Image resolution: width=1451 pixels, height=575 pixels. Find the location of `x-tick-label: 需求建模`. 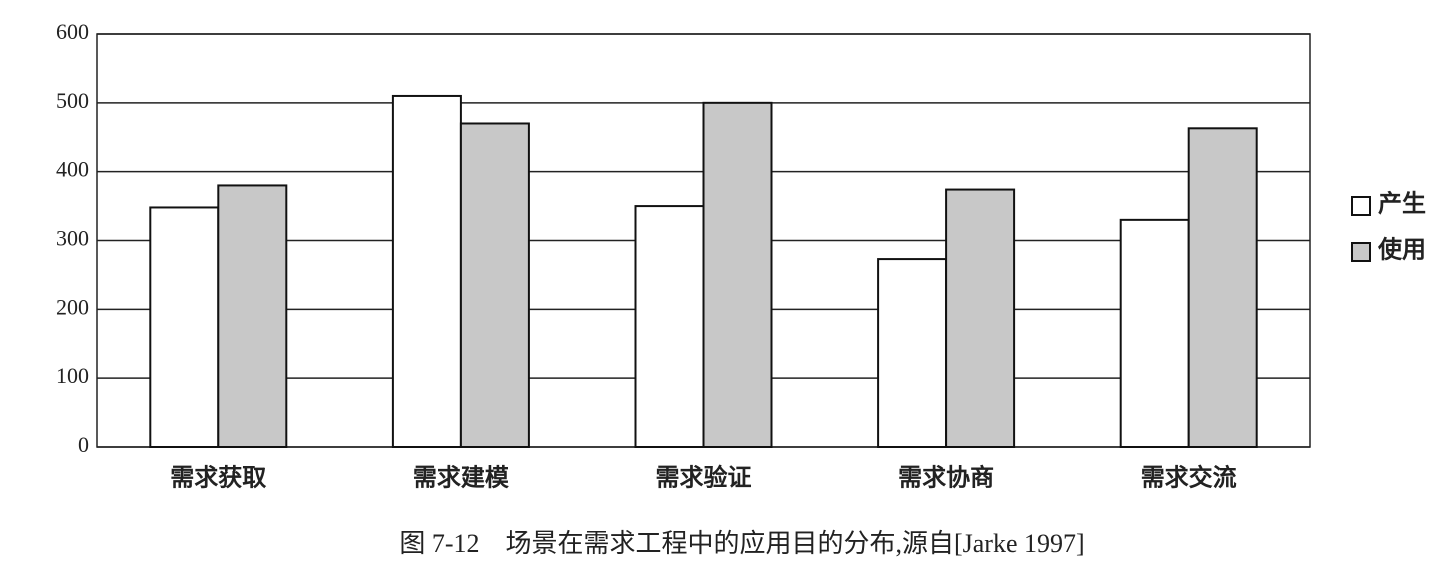

x-tick-label: 需求建模 is located at coordinates (461, 478).